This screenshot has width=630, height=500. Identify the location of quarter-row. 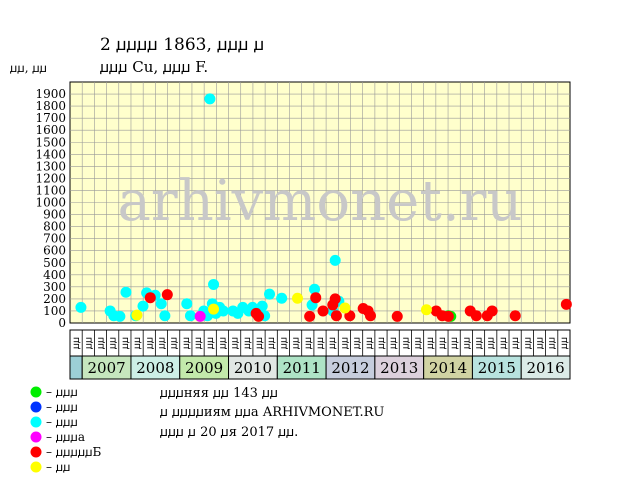
(320, 343).